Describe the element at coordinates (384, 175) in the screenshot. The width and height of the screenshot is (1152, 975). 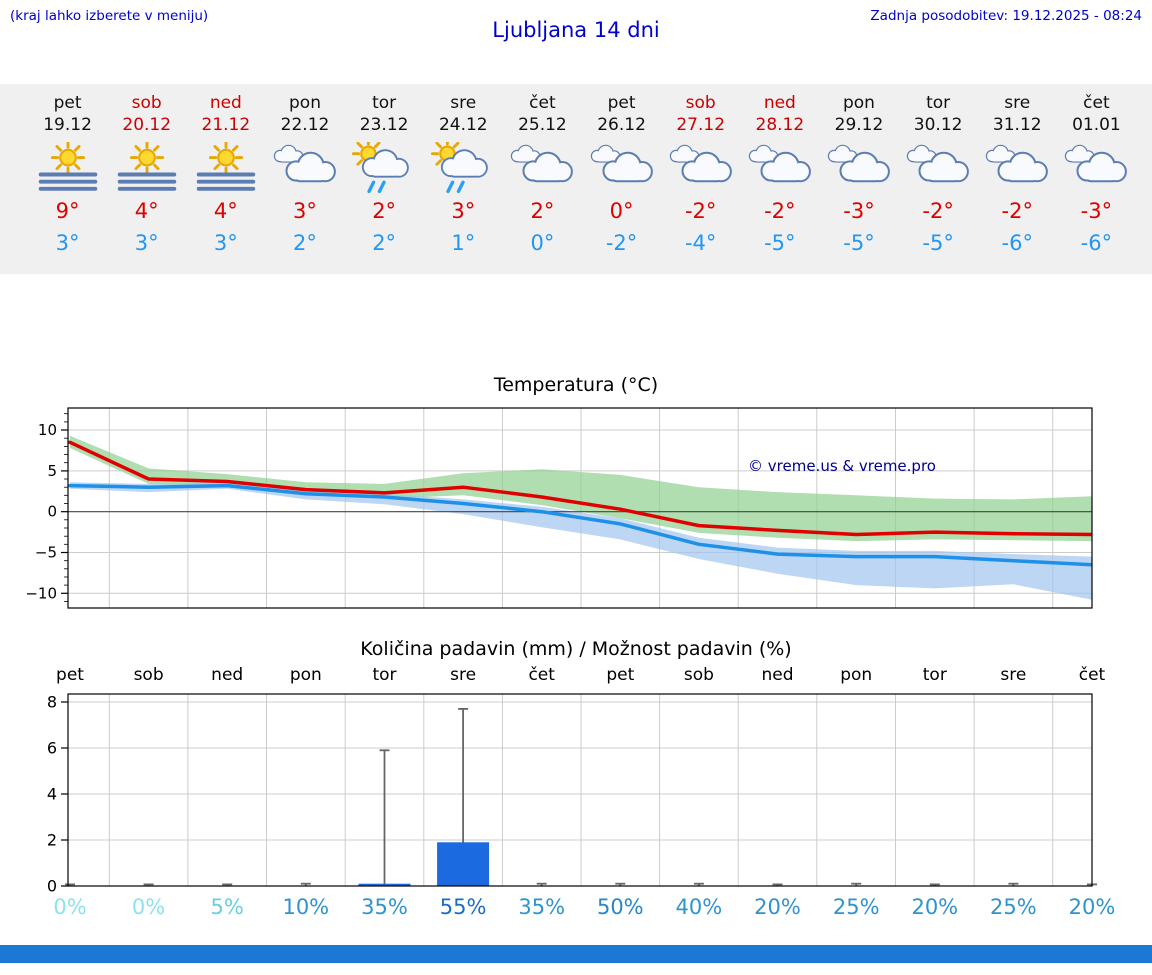
I see `forecast-day-23.12: tor 23.12 2° 2°` at that location.